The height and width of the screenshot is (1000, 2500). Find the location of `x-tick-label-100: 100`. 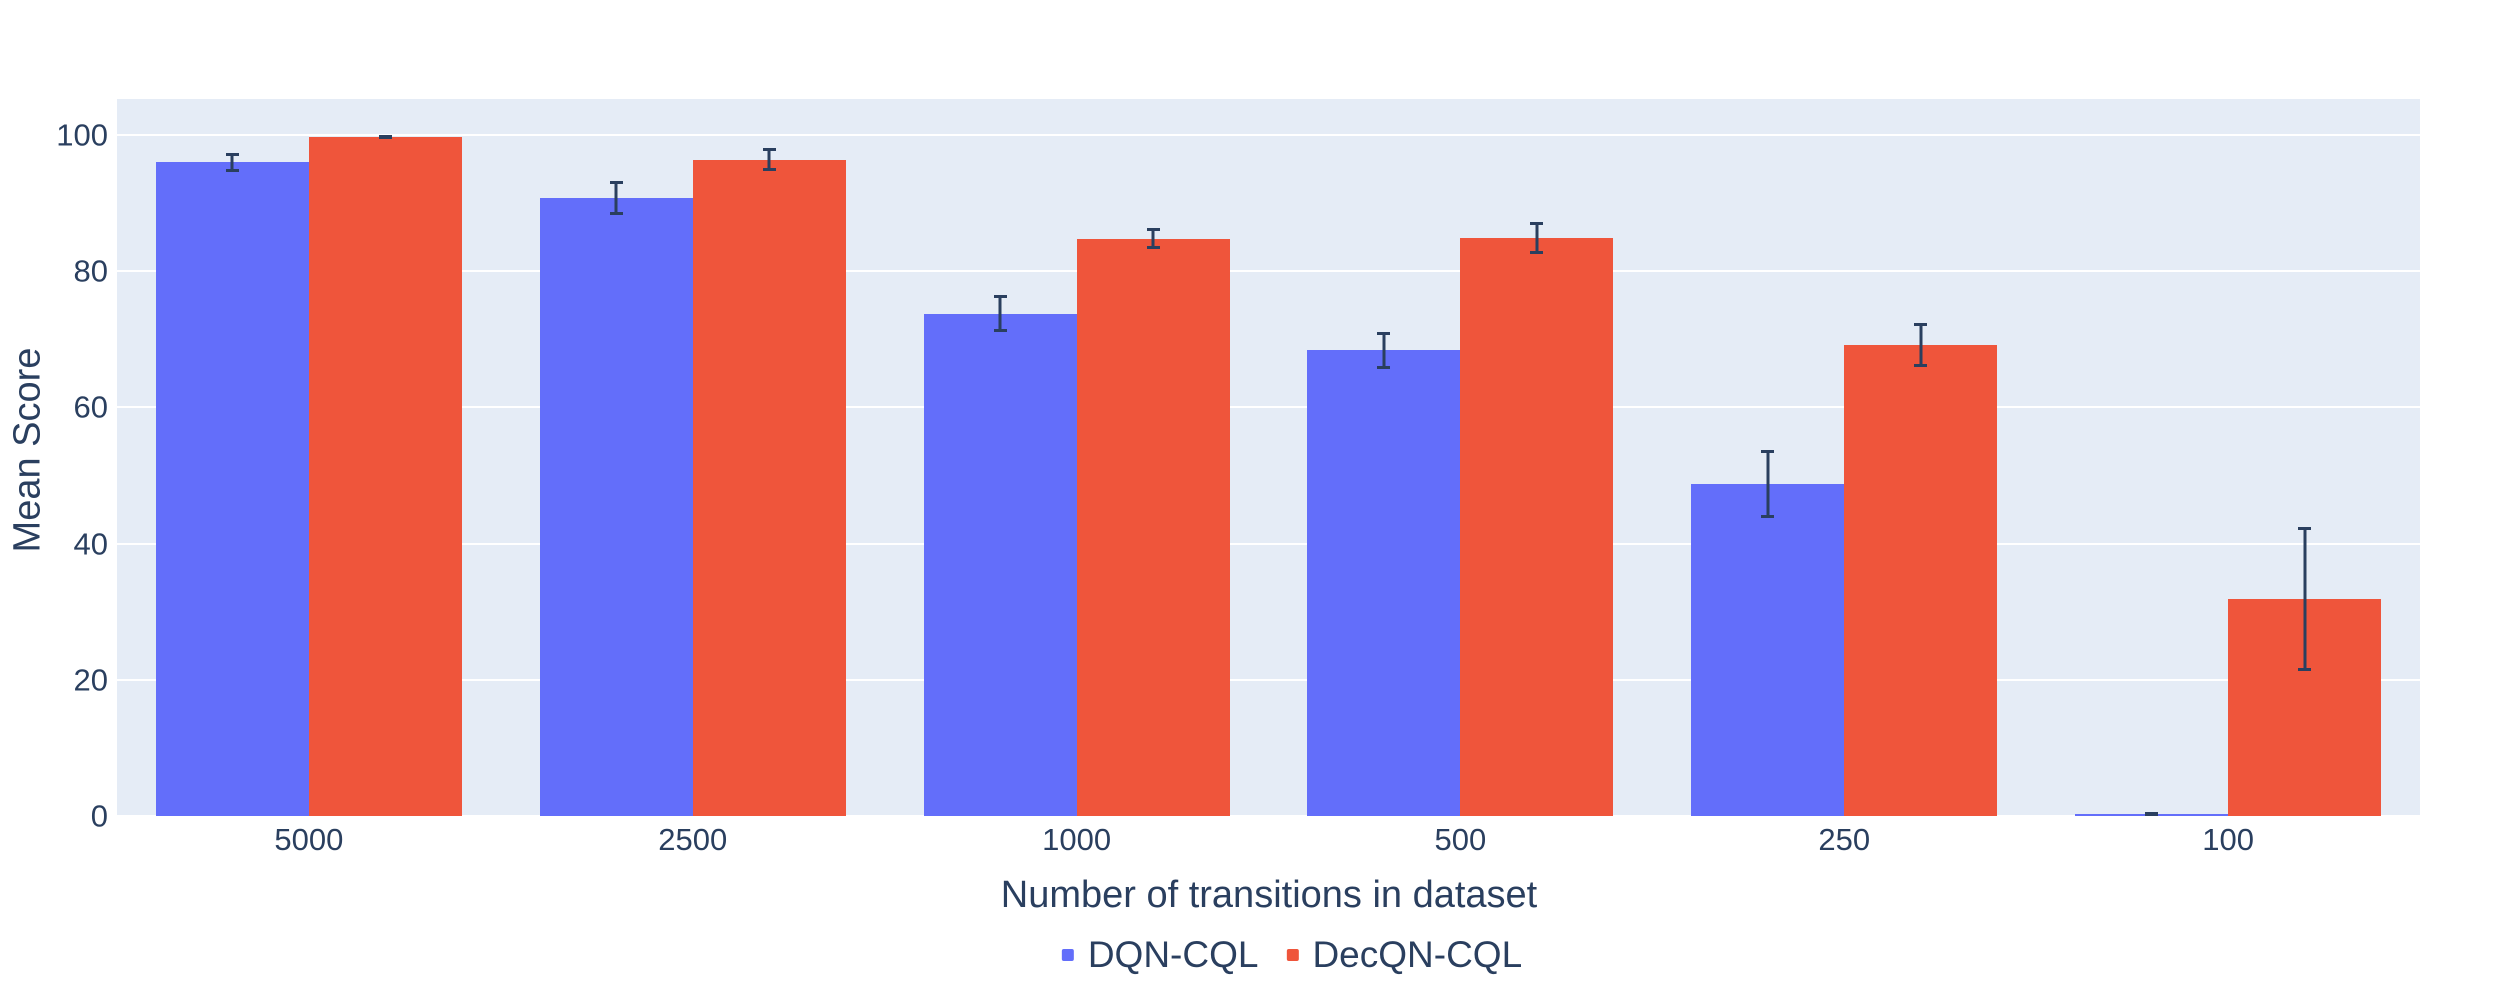

x-tick-label-100: 100 is located at coordinates (2228, 839).